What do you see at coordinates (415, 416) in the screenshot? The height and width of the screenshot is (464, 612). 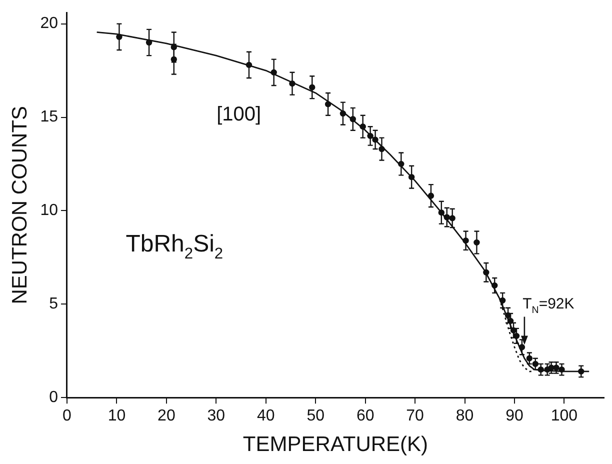 I see `x-tick-label: 70` at bounding box center [415, 416].